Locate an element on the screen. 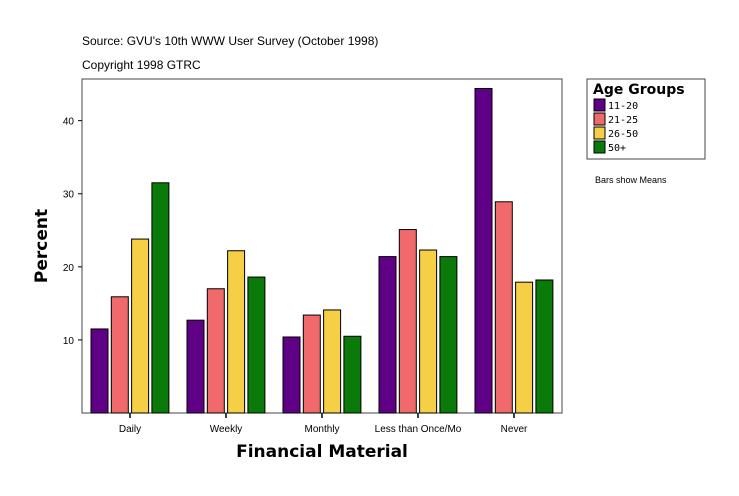 This screenshot has width=739, height=496. bar-26-50-Weekly is located at coordinates (236, 332).